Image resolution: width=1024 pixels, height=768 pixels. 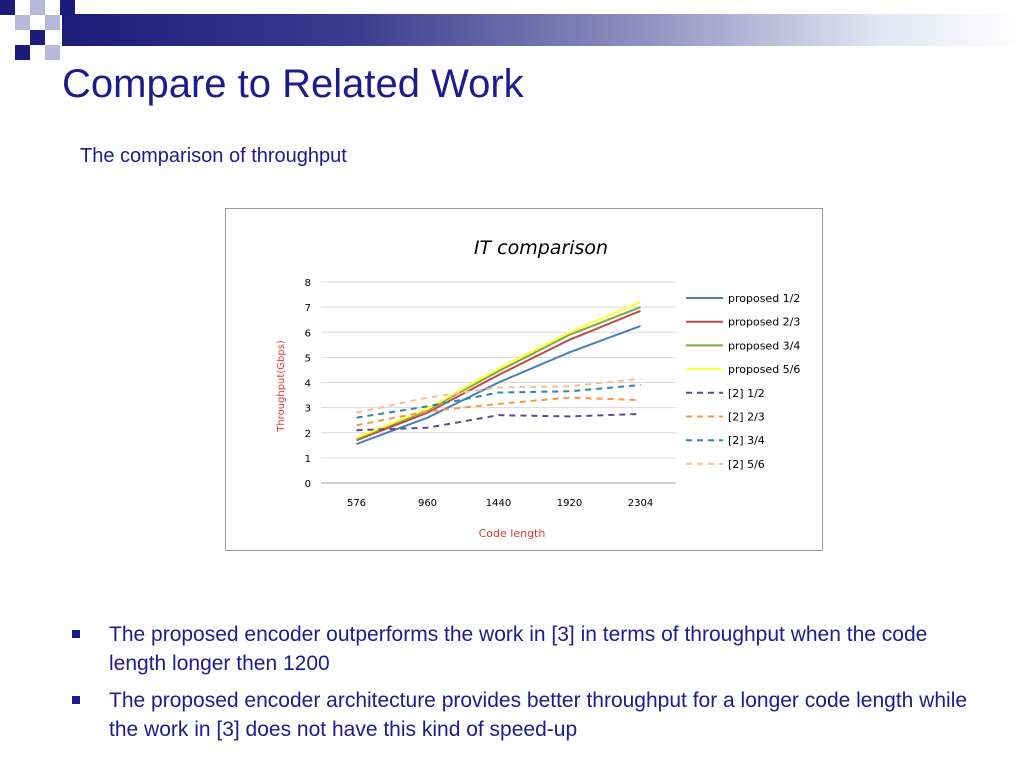 What do you see at coordinates (308, 283) in the screenshot?
I see `y-tick-label: 8` at bounding box center [308, 283].